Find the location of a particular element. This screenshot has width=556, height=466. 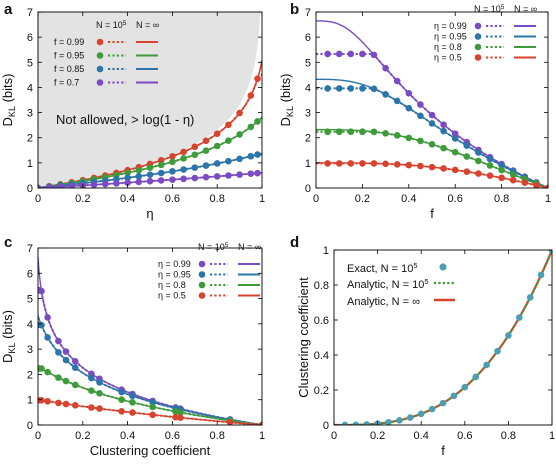

panel-letter: d is located at coordinates (294, 242).